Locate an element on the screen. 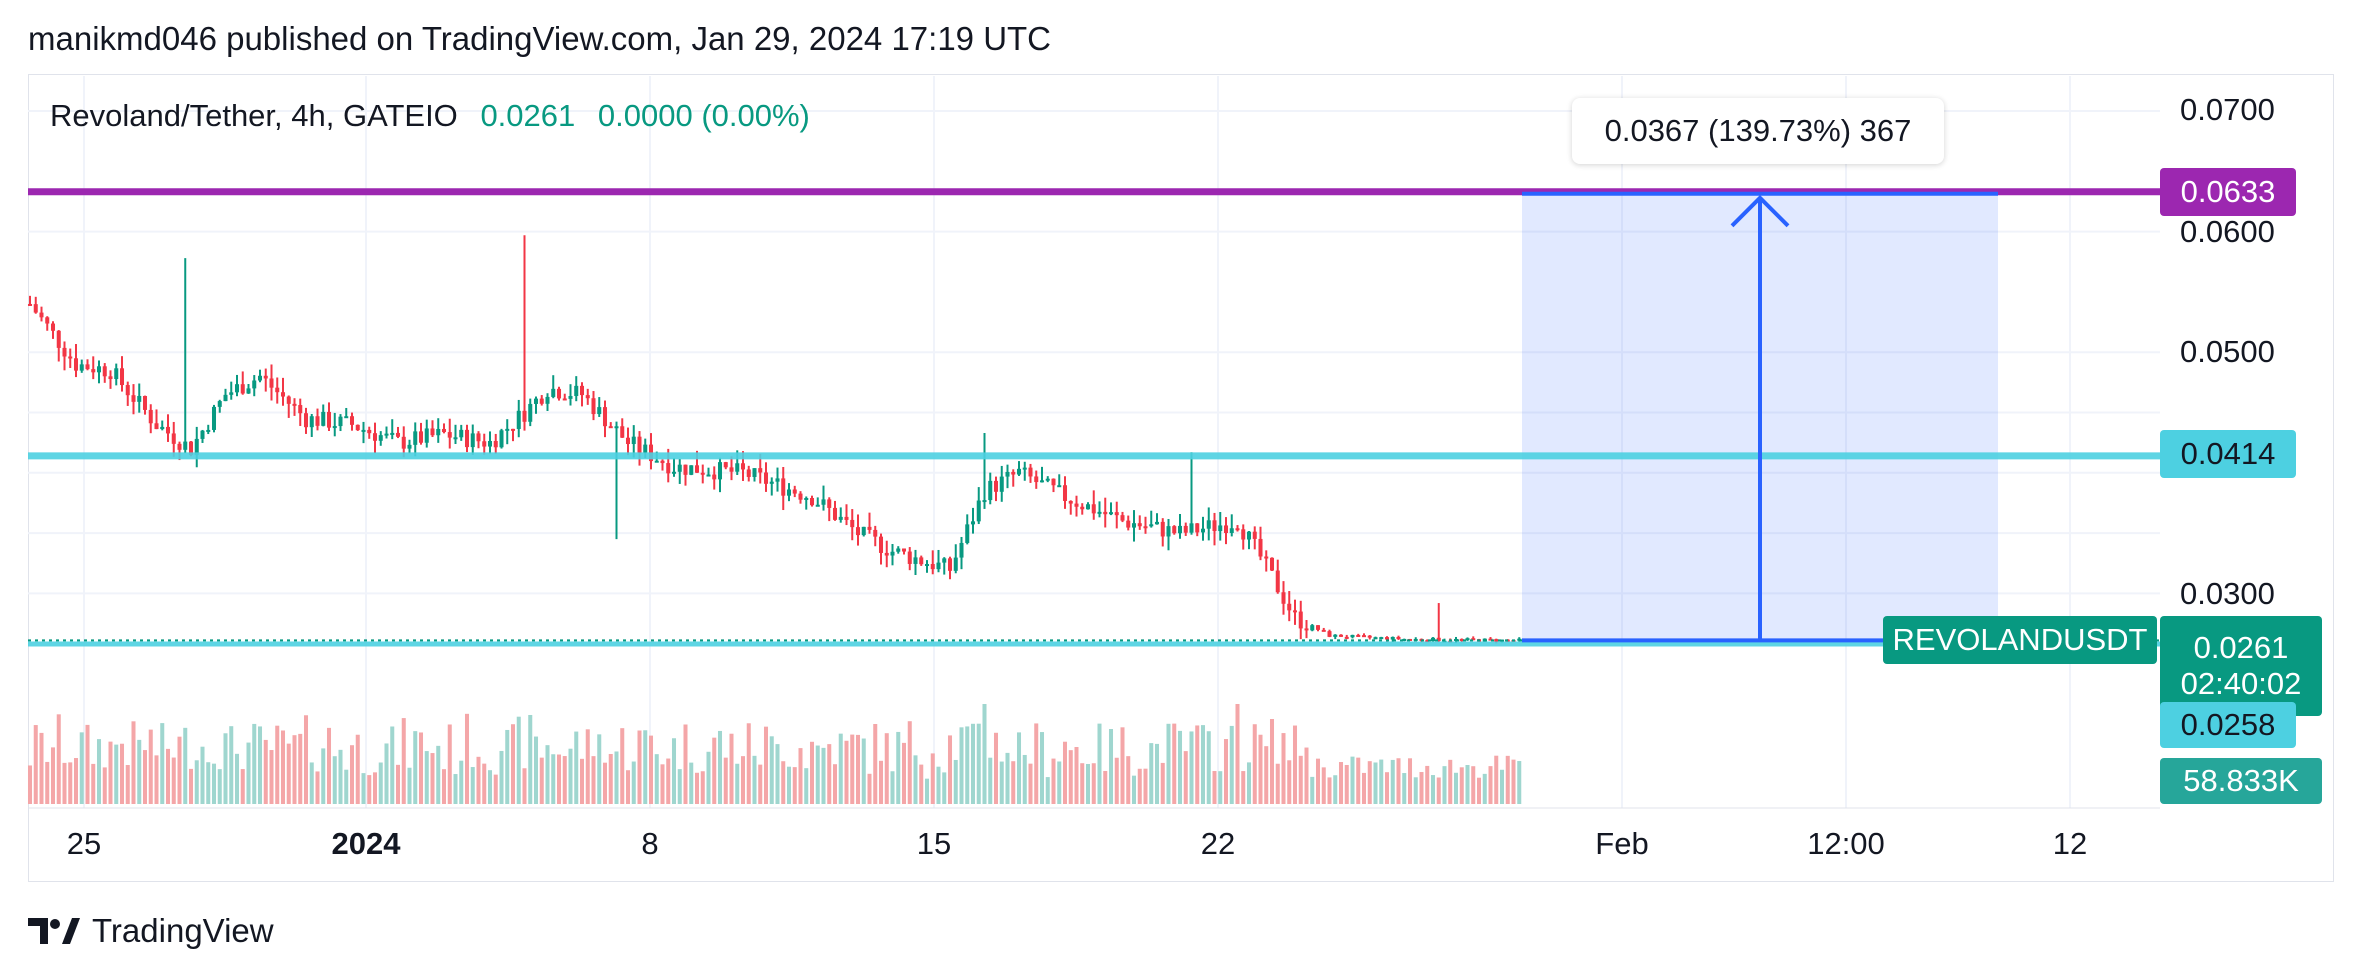  x-tick-label: 22 is located at coordinates (1218, 843).